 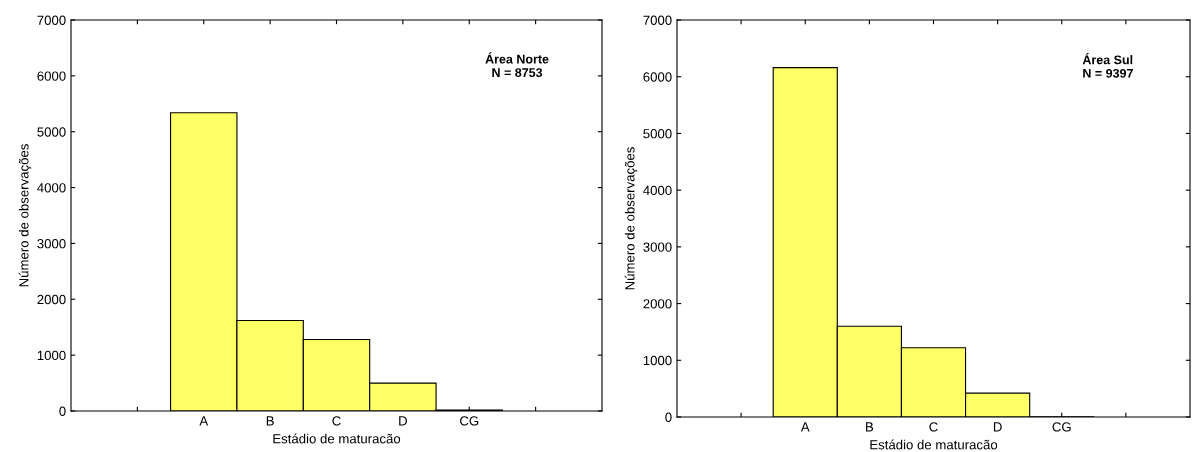 What do you see at coordinates (1107, 65) in the screenshot?
I see `annotation: Área Sul N = 9397` at bounding box center [1107, 65].